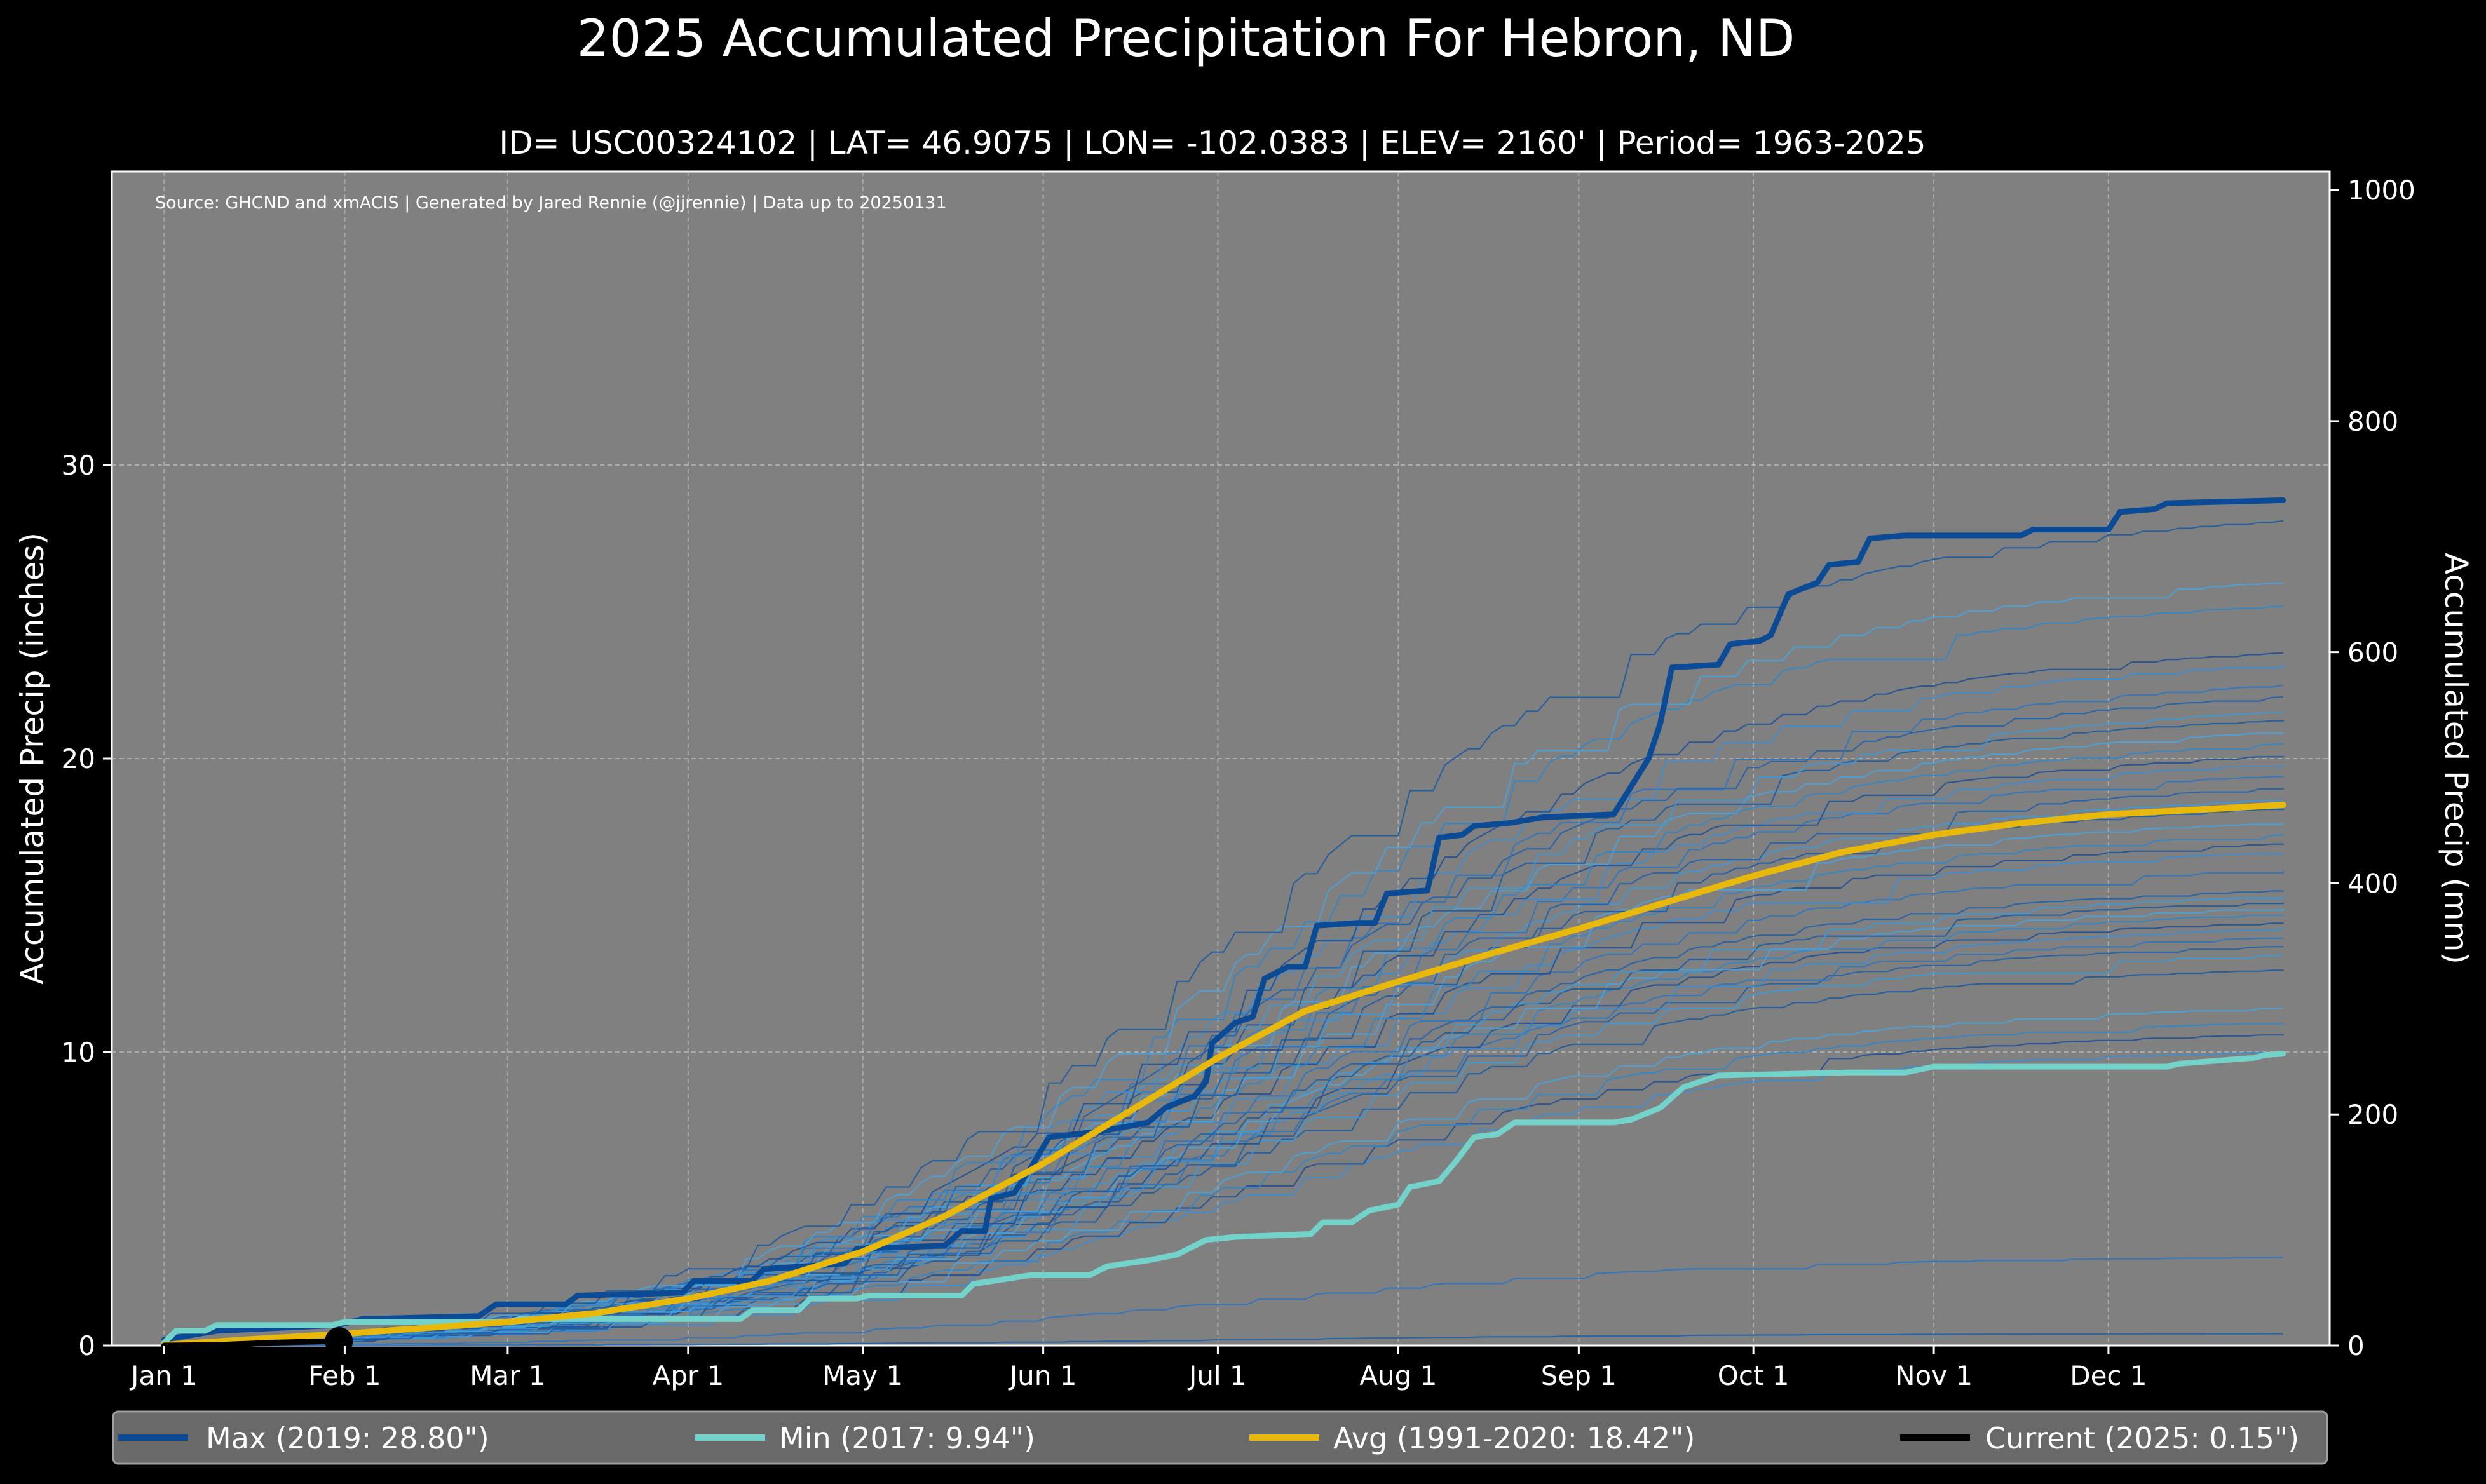 This screenshot has width=2486, height=1484. What do you see at coordinates (507, 1375) in the screenshot?
I see `x-tick-label: Mar 1` at bounding box center [507, 1375].